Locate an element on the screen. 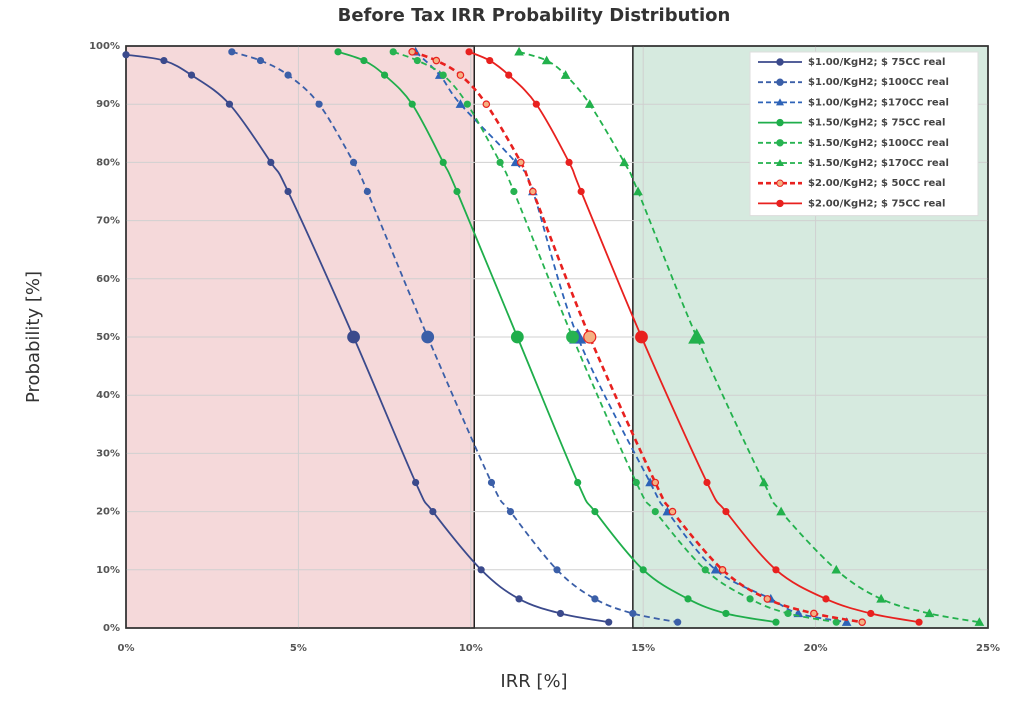  x-tick-label: 20% is located at coordinates (816, 648).